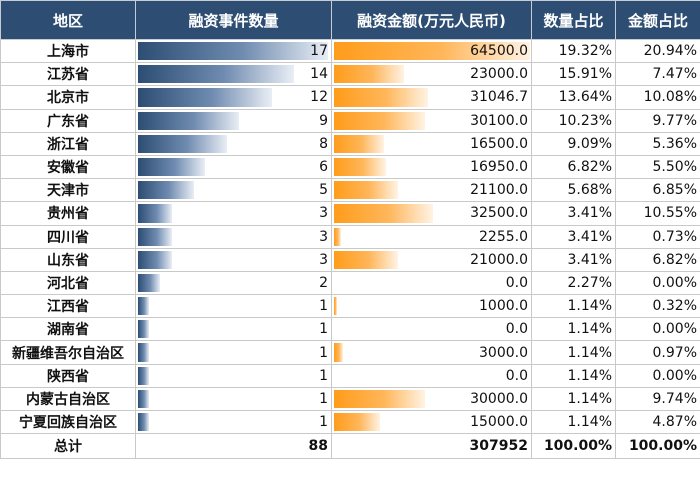 The image size is (700, 477). I want to click on total-amount: 307952, so click(431, 446).